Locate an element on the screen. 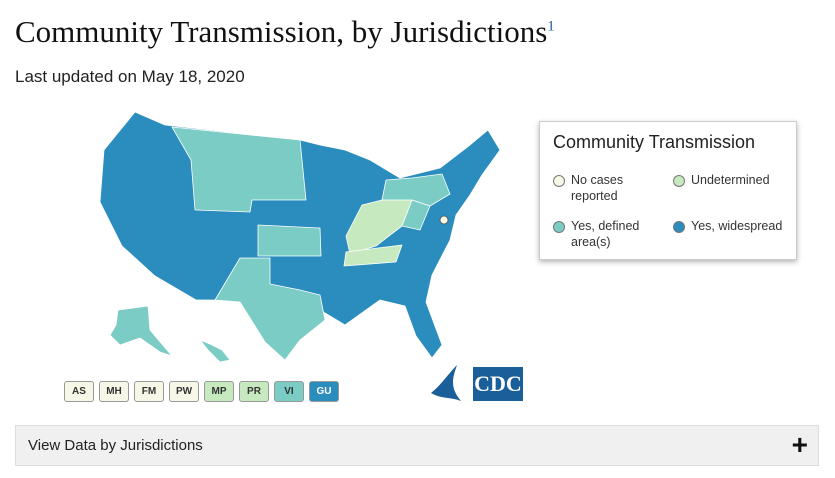  territory-button: FM is located at coordinates (149, 391).